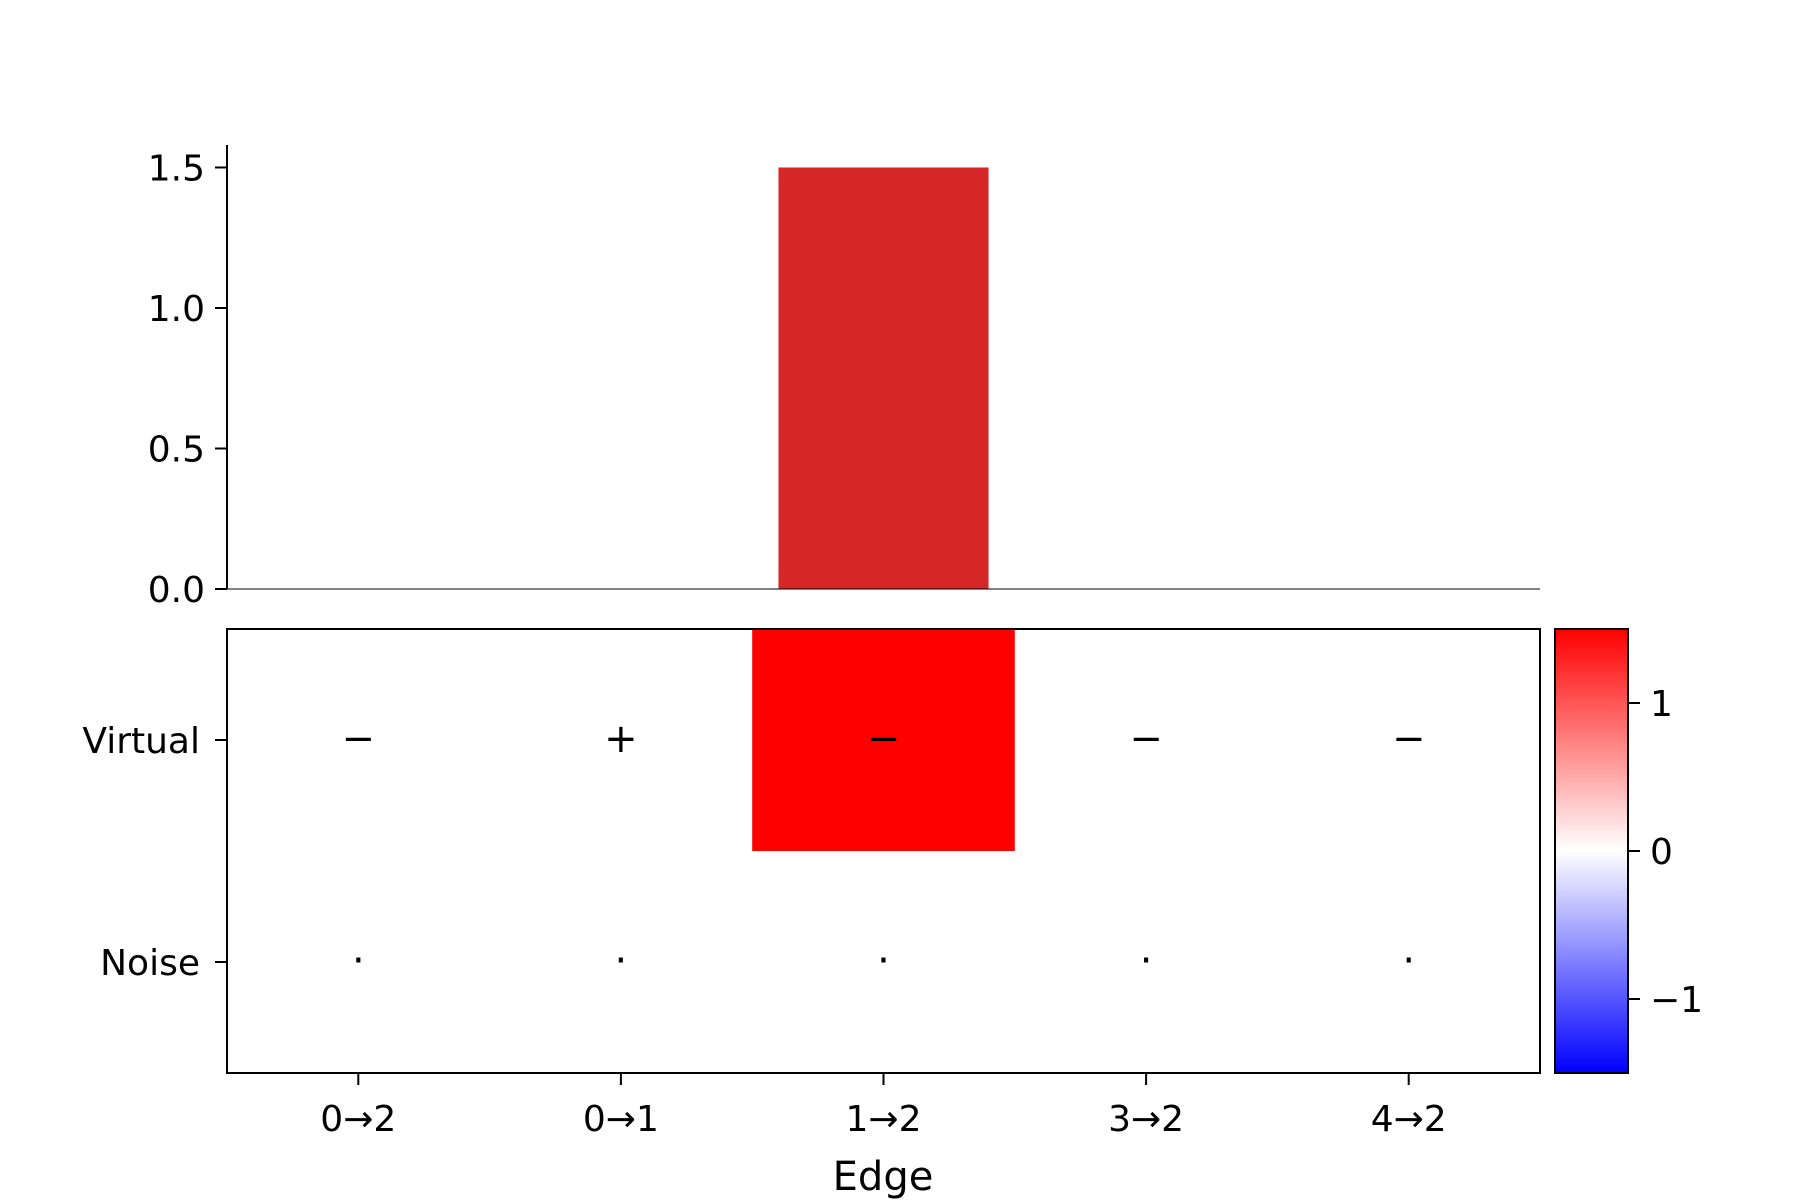  I want to click on x-tick-label: 1→2, so click(884, 1119).